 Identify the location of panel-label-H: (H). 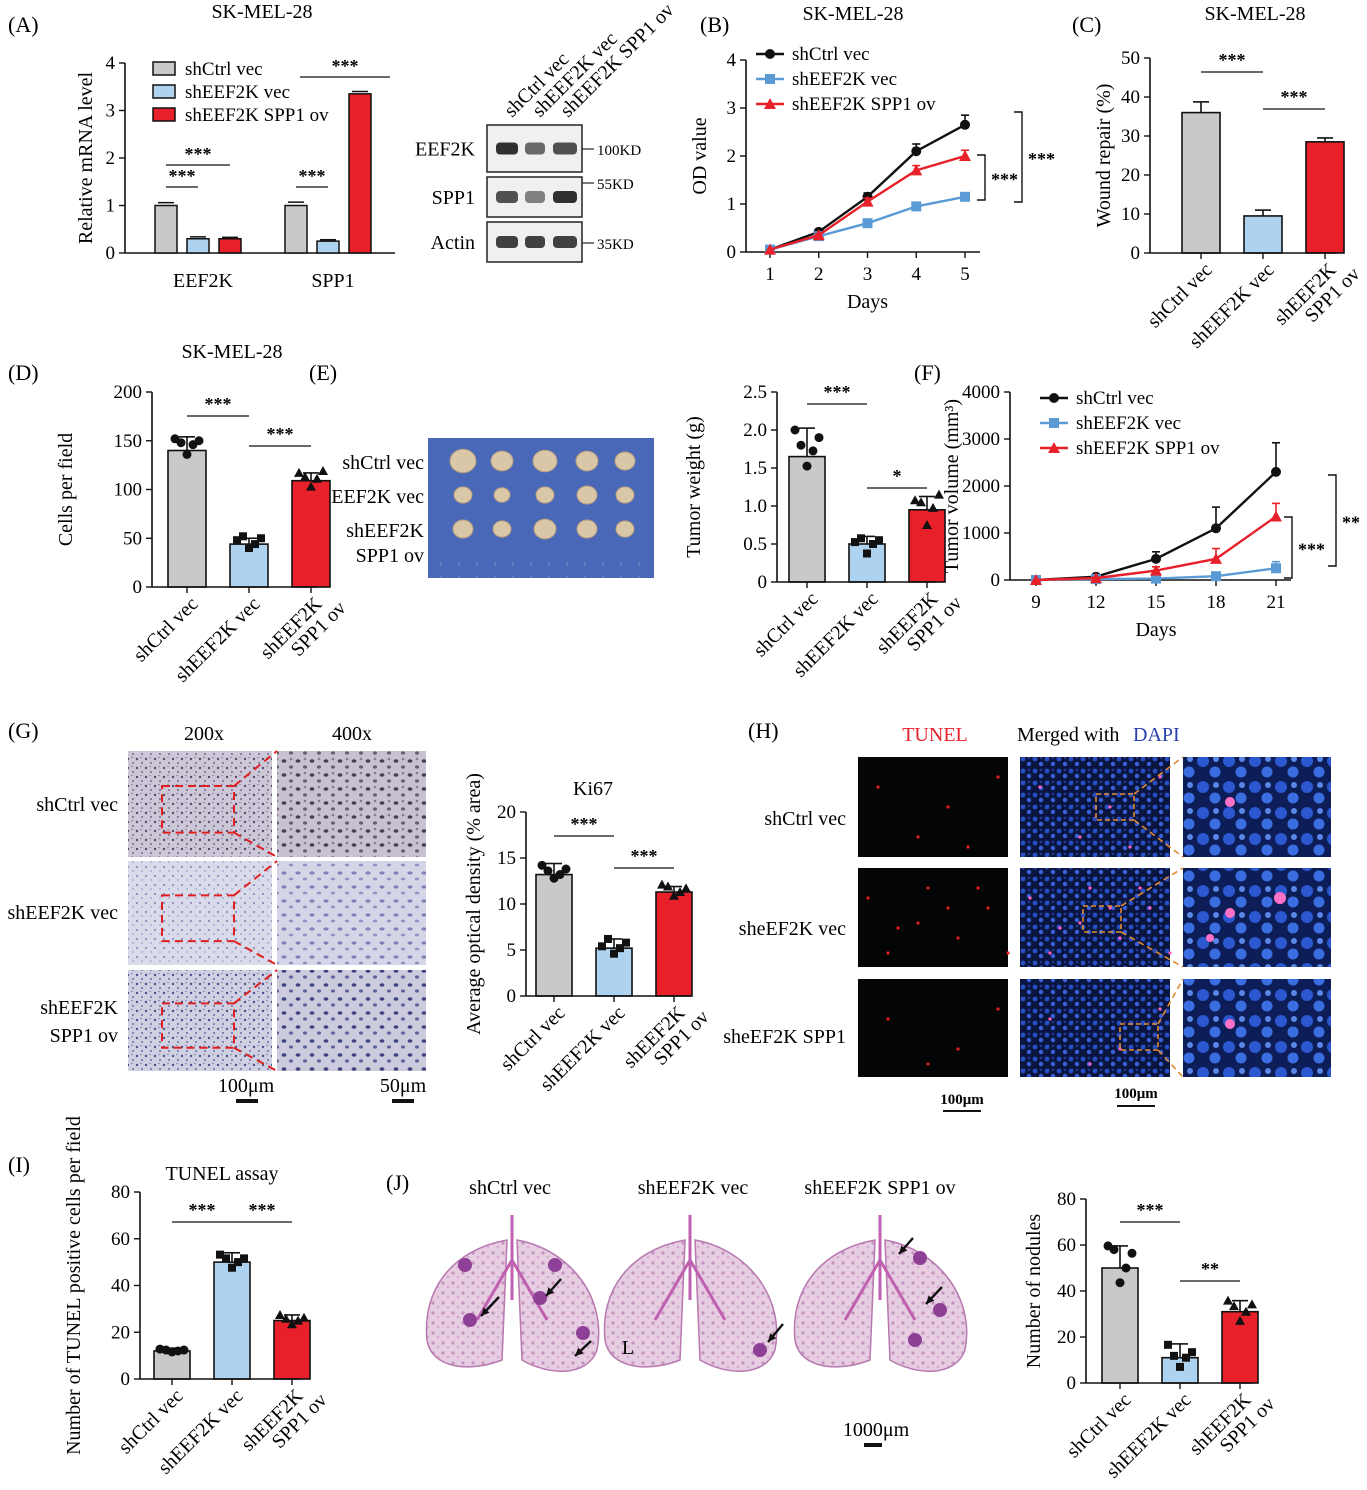
(763, 730).